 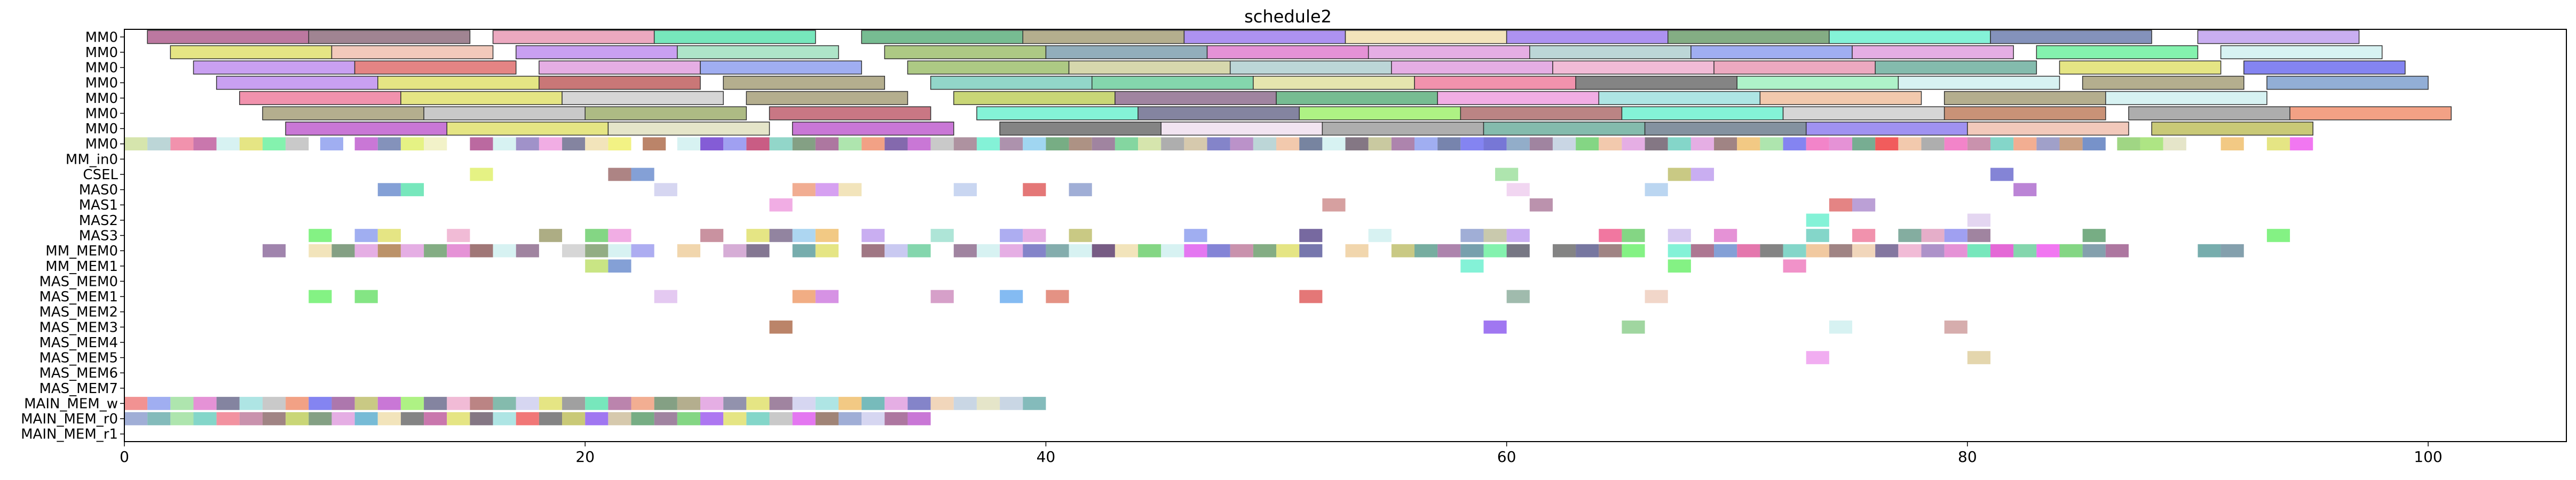 What do you see at coordinates (81, 251) in the screenshot?
I see `y-tick-label-14: MM_MEM0` at bounding box center [81, 251].